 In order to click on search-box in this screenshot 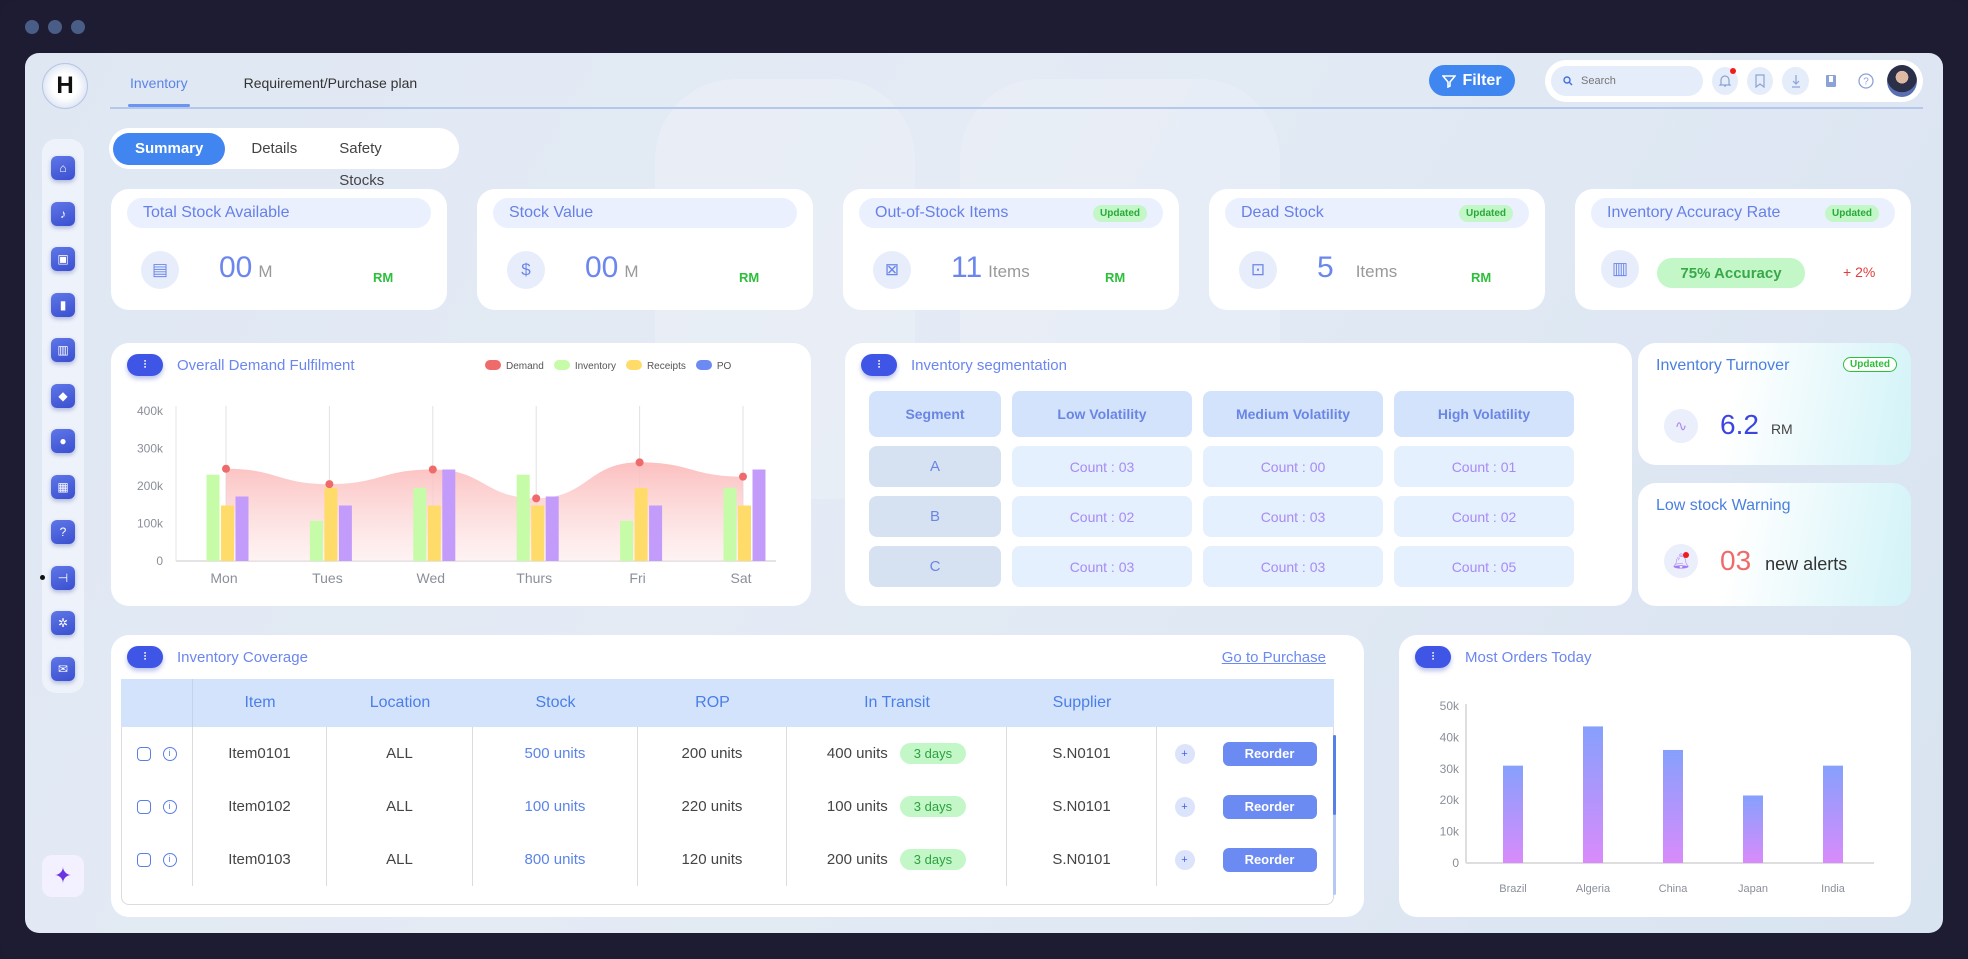, I will do `click(1627, 81)`.